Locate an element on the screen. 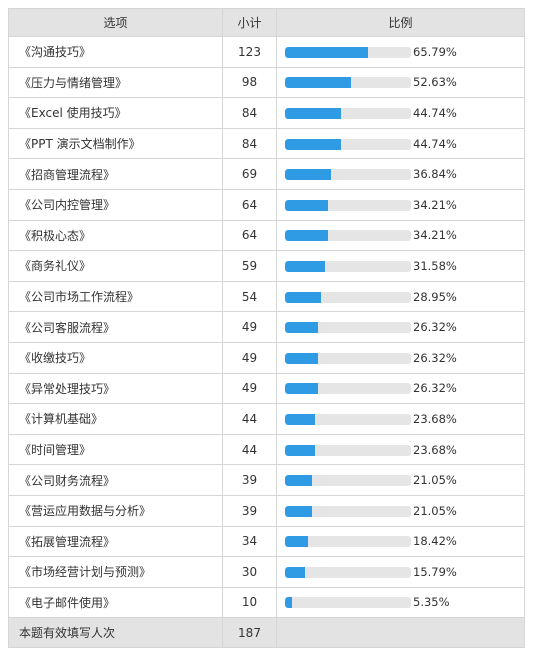 The image size is (533, 652). percent-label: 28.95% is located at coordinates (435, 296).